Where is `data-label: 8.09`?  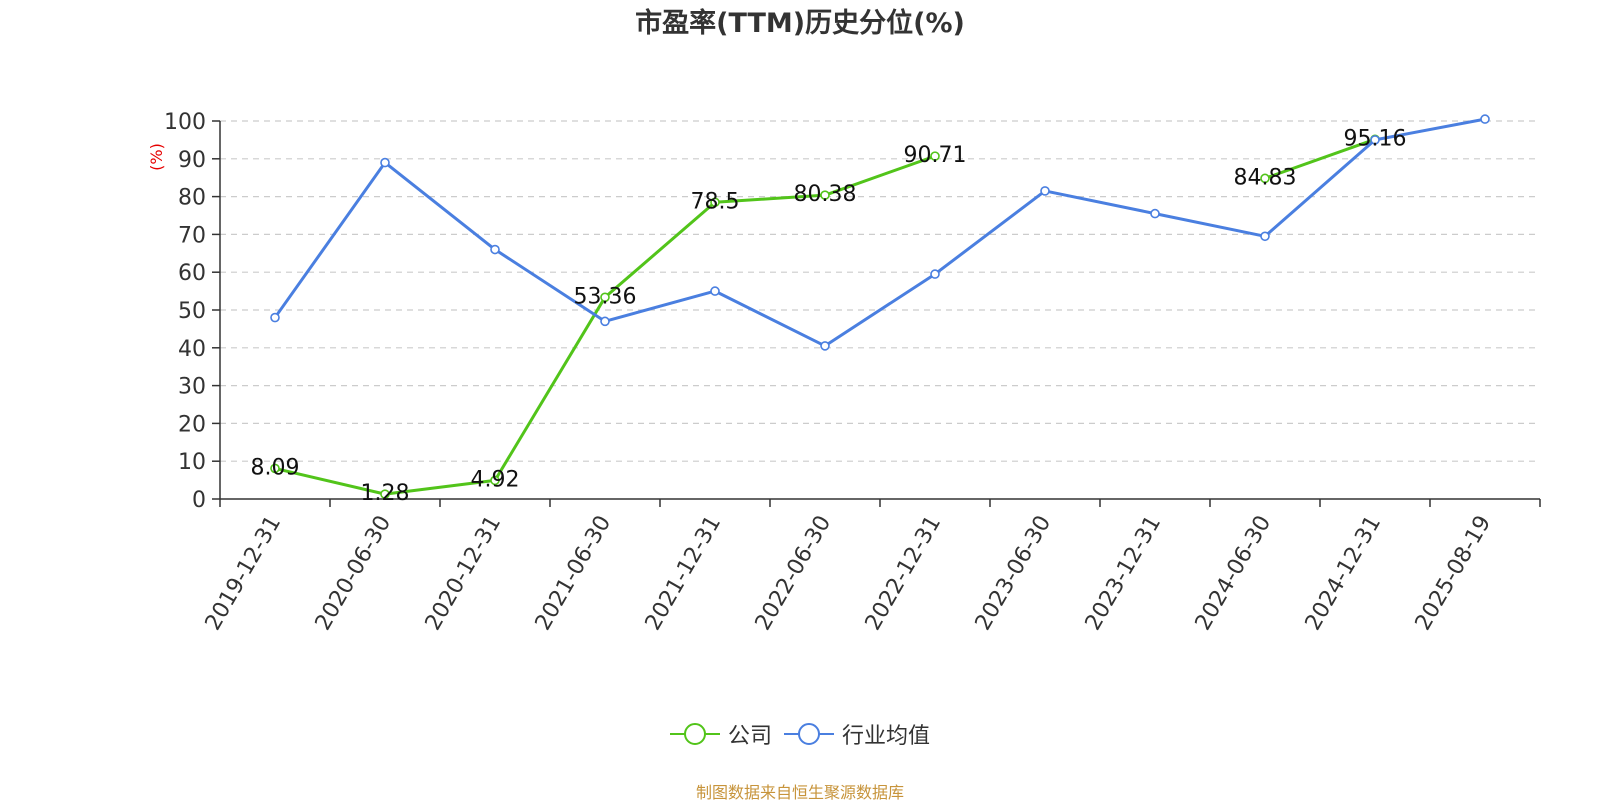
data-label: 8.09 is located at coordinates (275, 467).